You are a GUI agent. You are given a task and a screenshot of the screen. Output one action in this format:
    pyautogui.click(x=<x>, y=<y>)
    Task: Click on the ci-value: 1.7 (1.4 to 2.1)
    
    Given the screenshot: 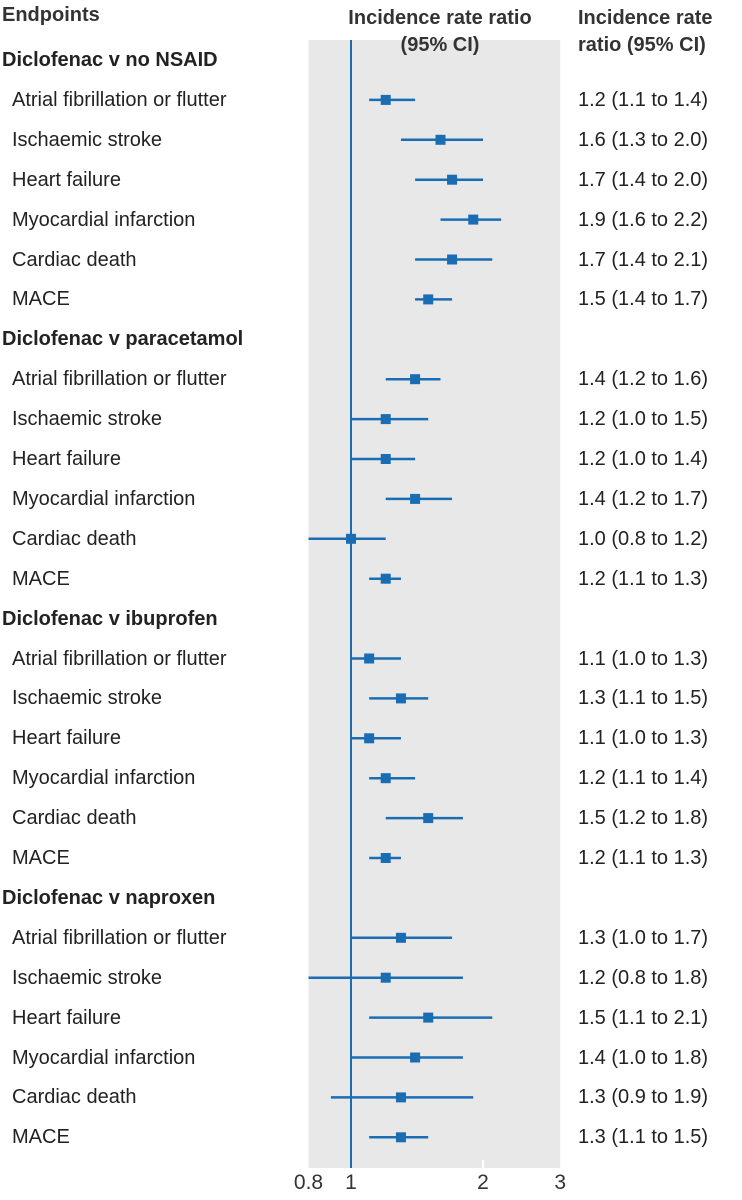 What is the action you would take?
    pyautogui.click(x=643, y=259)
    